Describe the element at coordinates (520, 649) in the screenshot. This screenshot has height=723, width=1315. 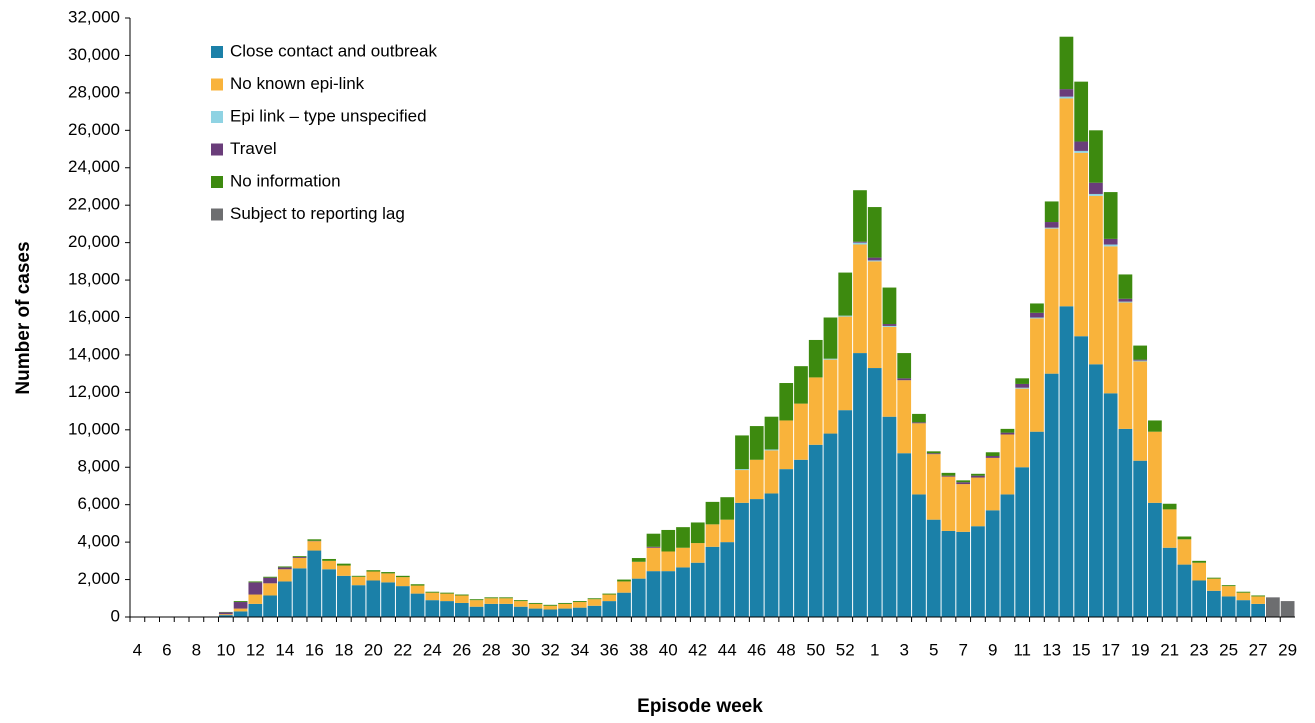
I see `x-tick-label: 30` at that location.